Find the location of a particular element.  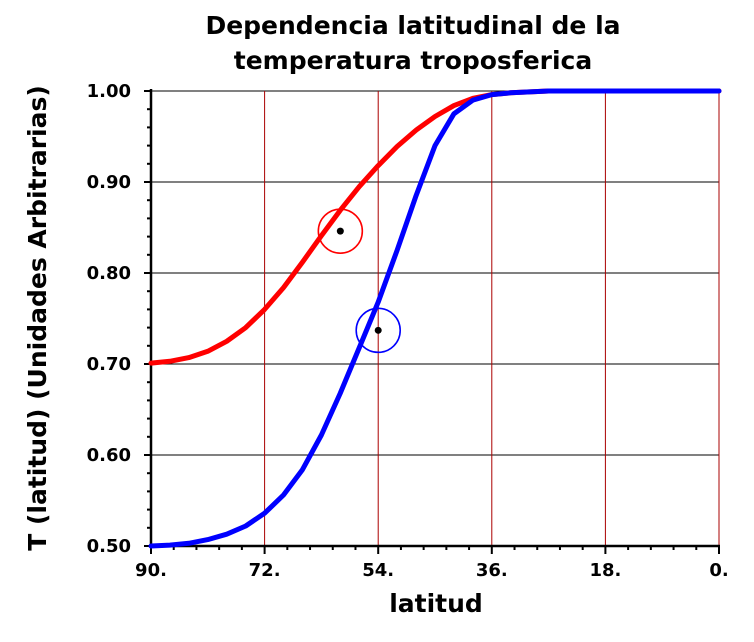

x-tick-label: 18. is located at coordinates (605, 570).